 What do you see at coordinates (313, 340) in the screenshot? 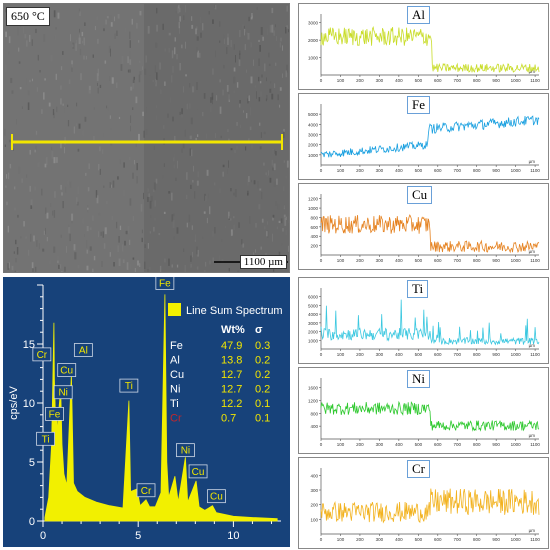
I see `linescan-y-tick-label: 1000` at bounding box center [313, 340].